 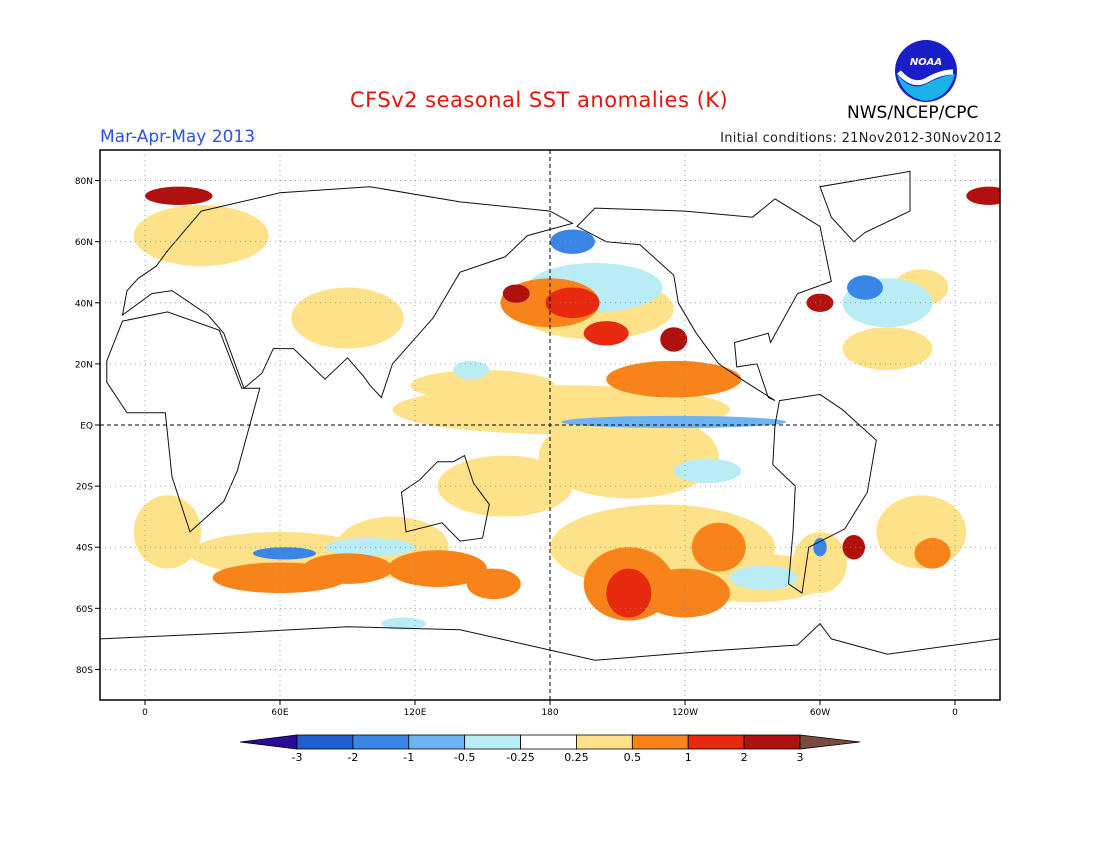 What do you see at coordinates (830, 742) in the screenshot?
I see `colorbar-high-triangle` at bounding box center [830, 742].